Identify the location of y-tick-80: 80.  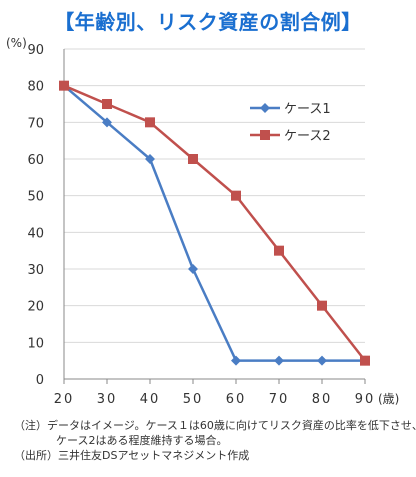
(35, 87).